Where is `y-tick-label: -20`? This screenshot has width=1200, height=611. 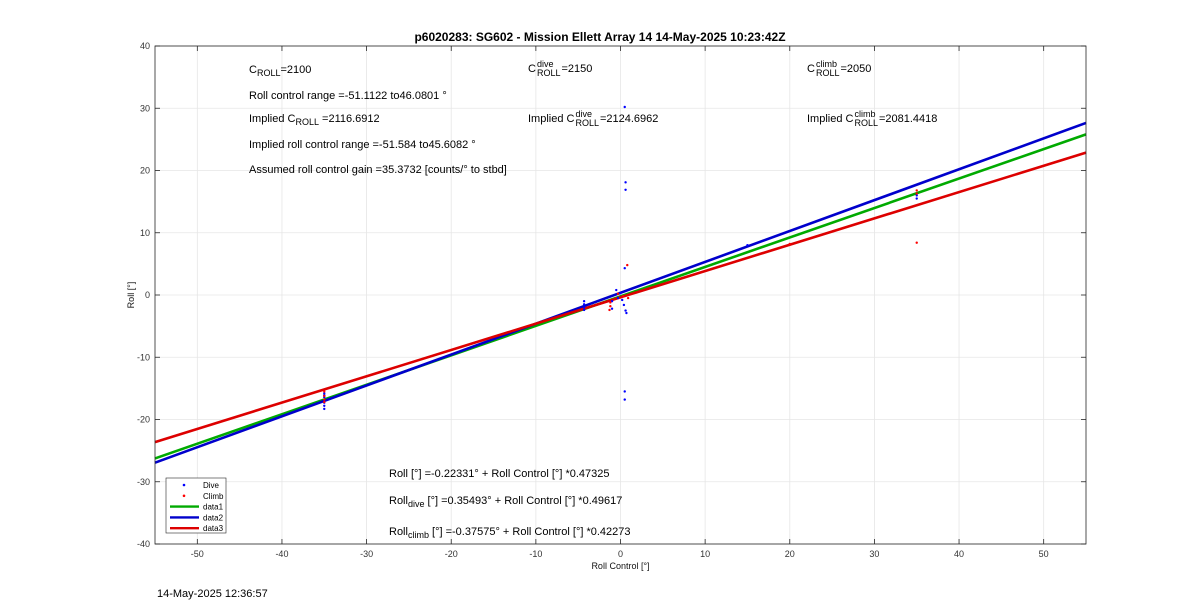
y-tick-label: -20 is located at coordinates (143, 420).